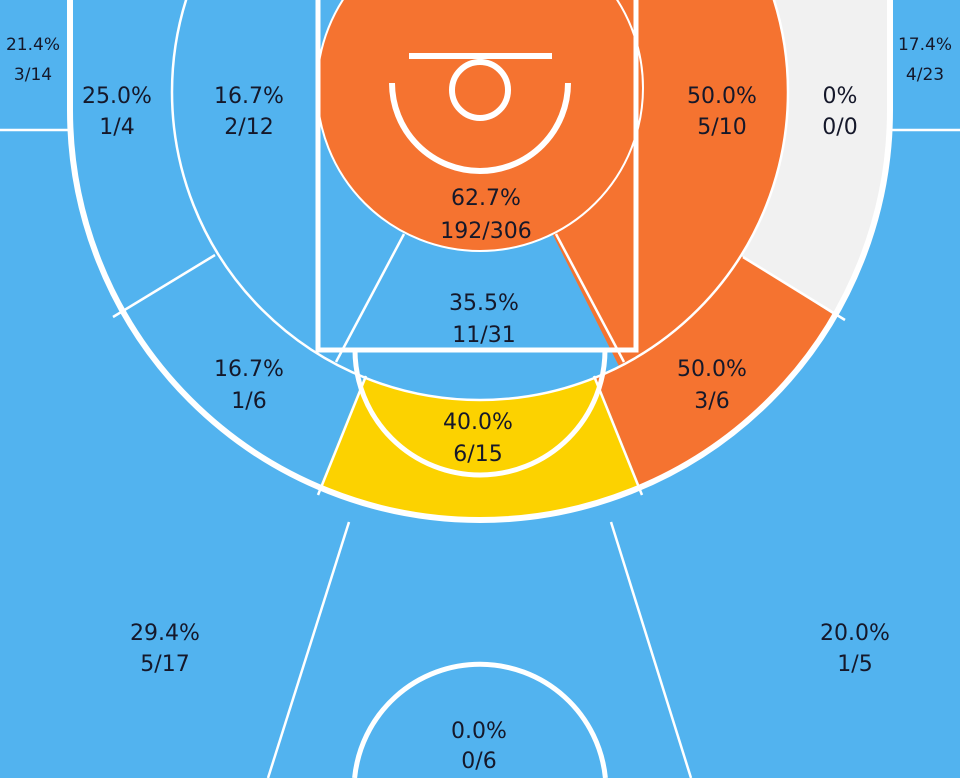  I want to click on left-wing-long-mid-pct: 16.7%, so click(249, 369).